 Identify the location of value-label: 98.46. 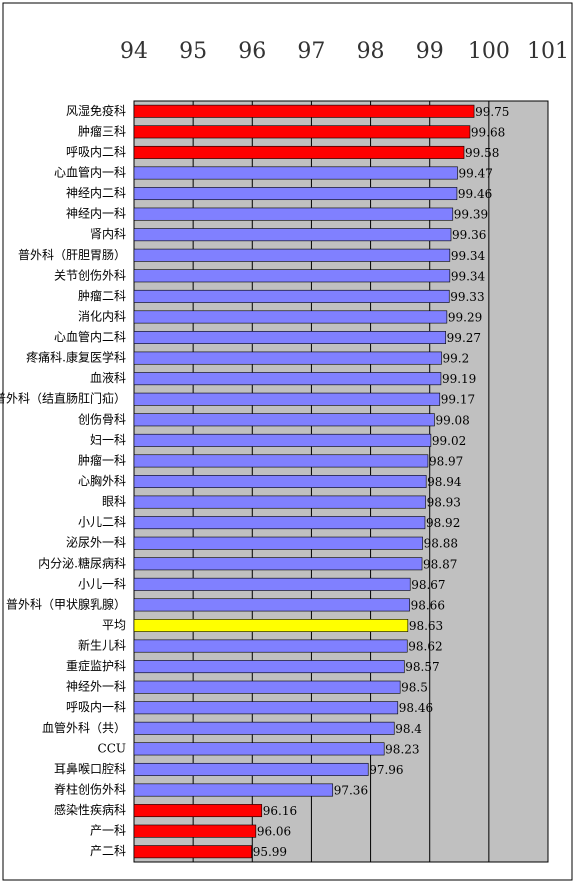
(416, 708).